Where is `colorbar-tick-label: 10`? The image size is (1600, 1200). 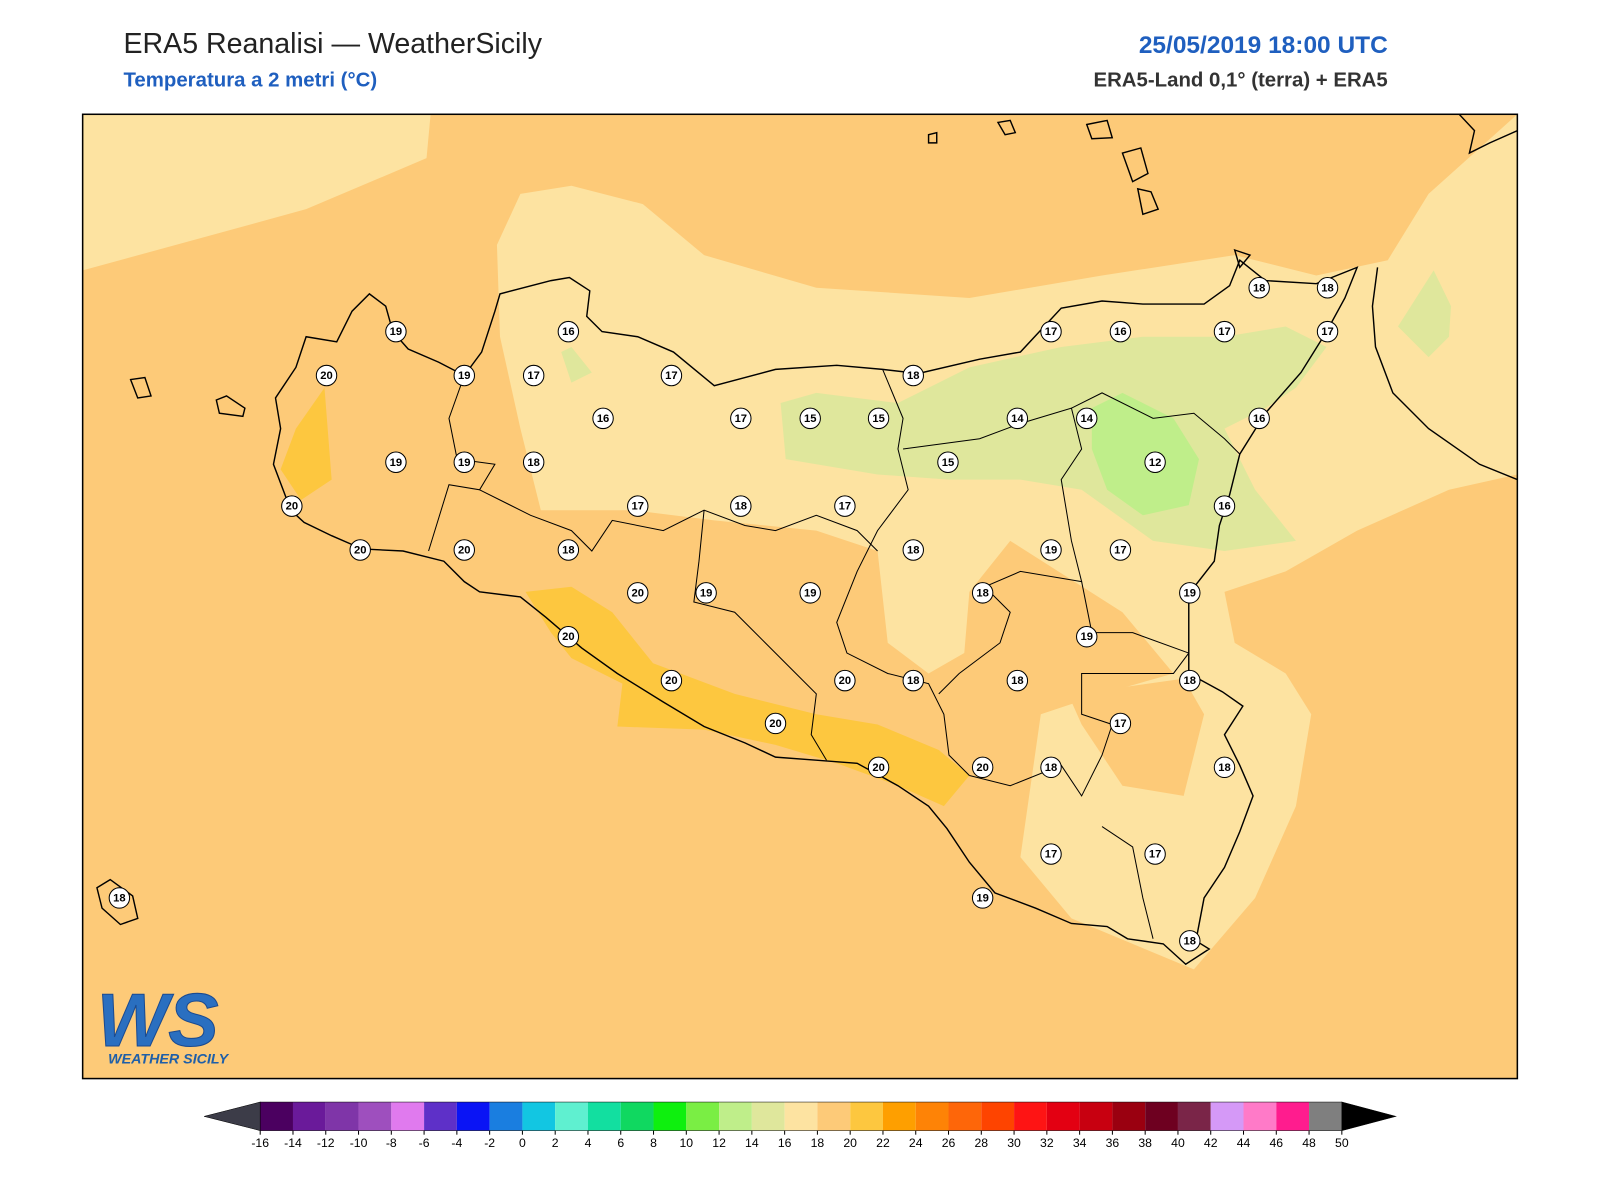 colorbar-tick-label: 10 is located at coordinates (686, 1143).